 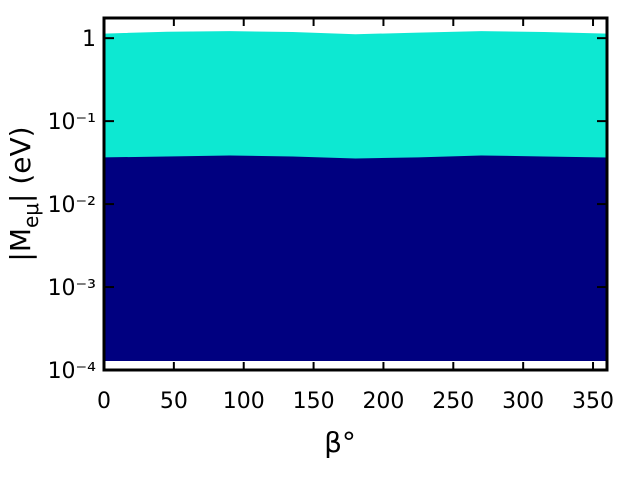 What do you see at coordinates (244, 401) in the screenshot?
I see `x-tick-label: 100` at bounding box center [244, 401].